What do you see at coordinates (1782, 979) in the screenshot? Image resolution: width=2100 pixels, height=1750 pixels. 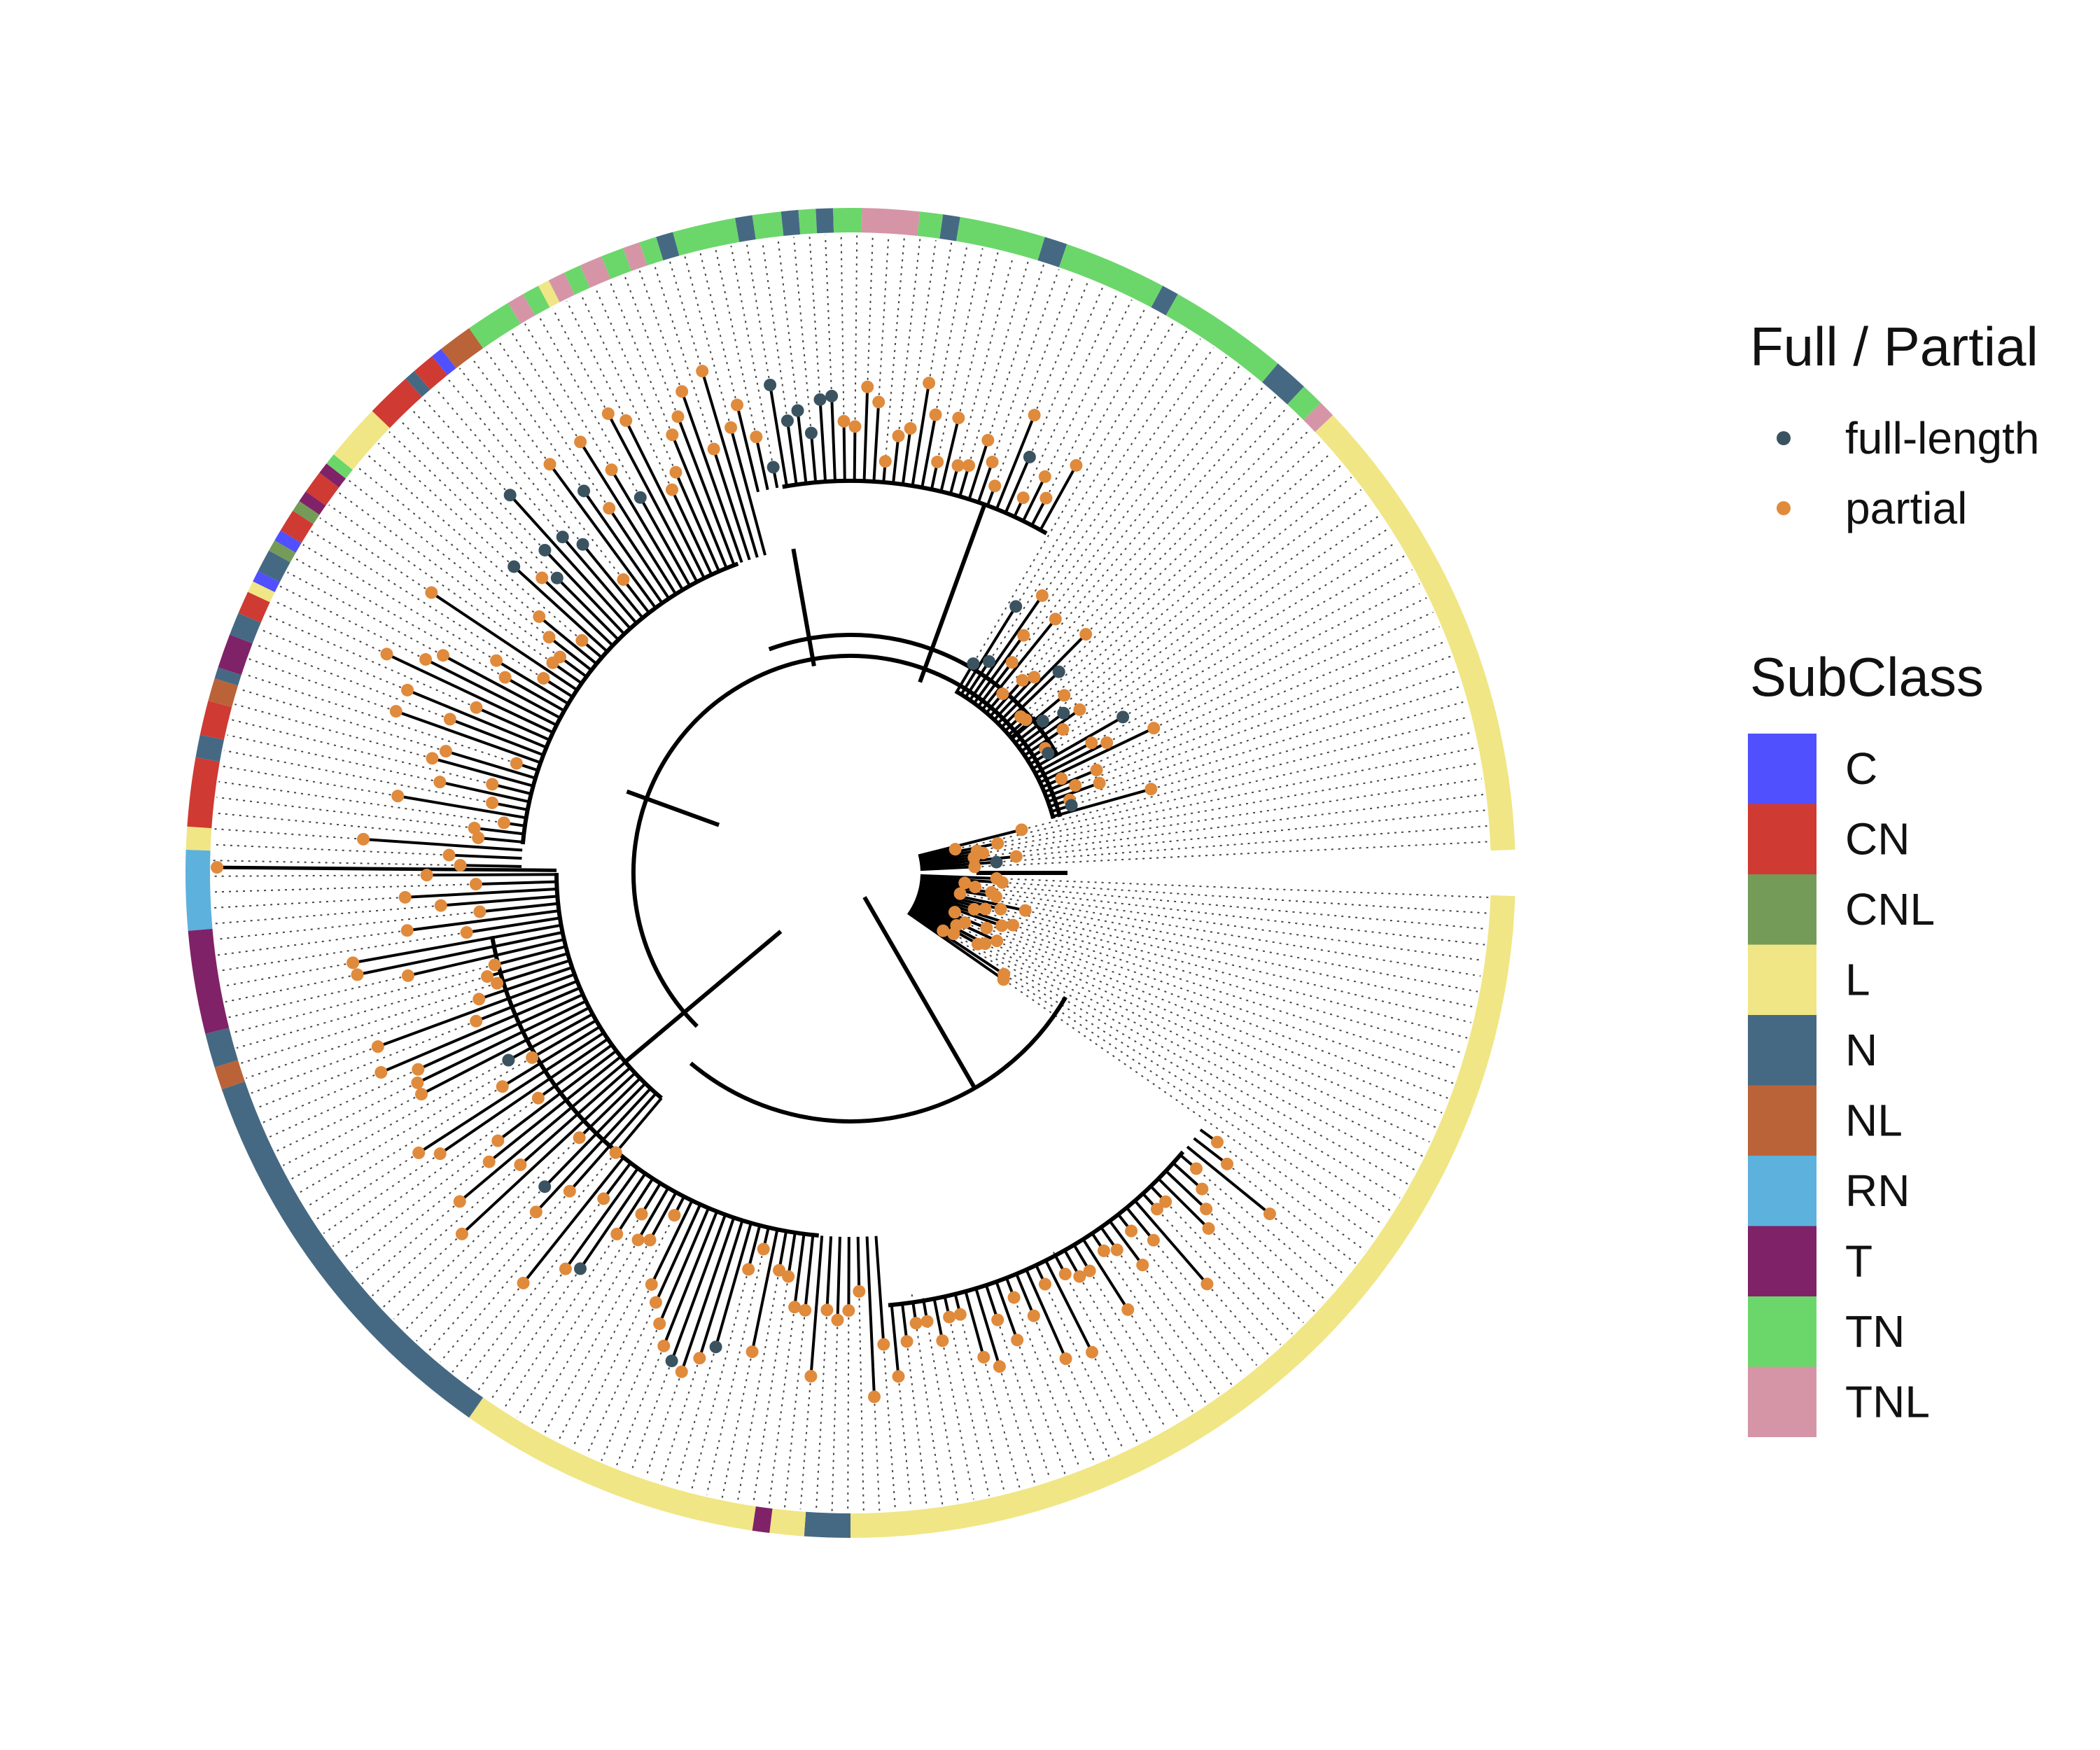 I see `subclass-swatch-l` at bounding box center [1782, 979].